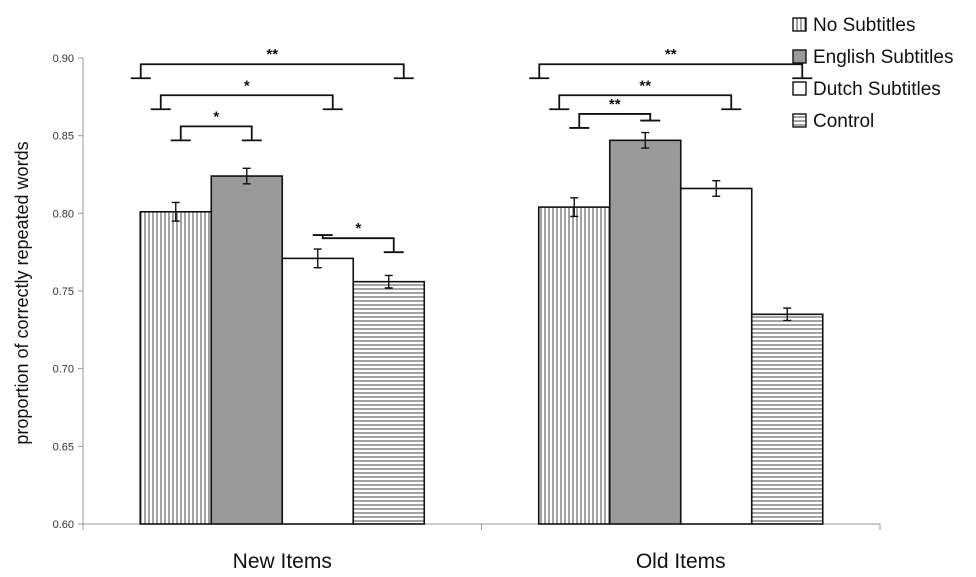  What do you see at coordinates (864, 25) in the screenshot?
I see `legend-label: No Subtitles` at bounding box center [864, 25].